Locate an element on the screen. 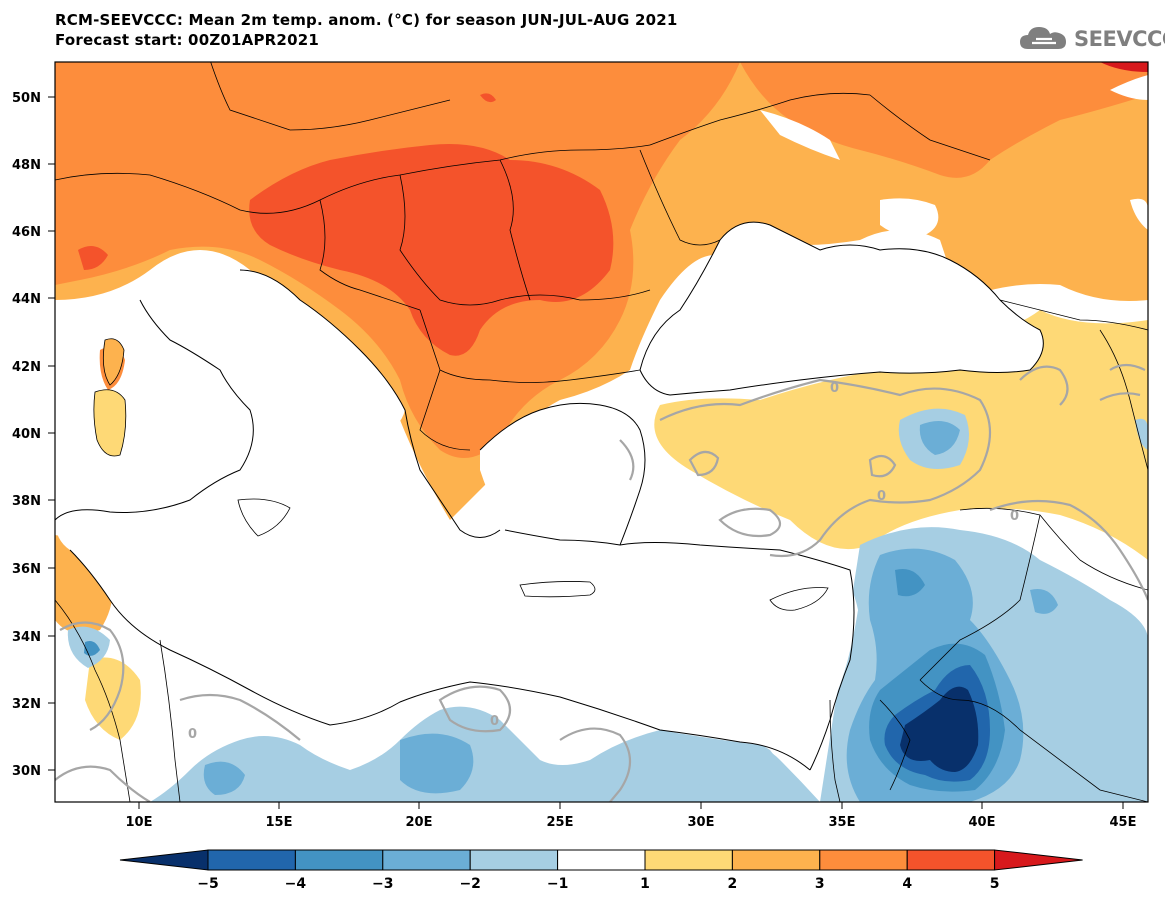 The image size is (1165, 907). black-sea is located at coordinates (842, 308).